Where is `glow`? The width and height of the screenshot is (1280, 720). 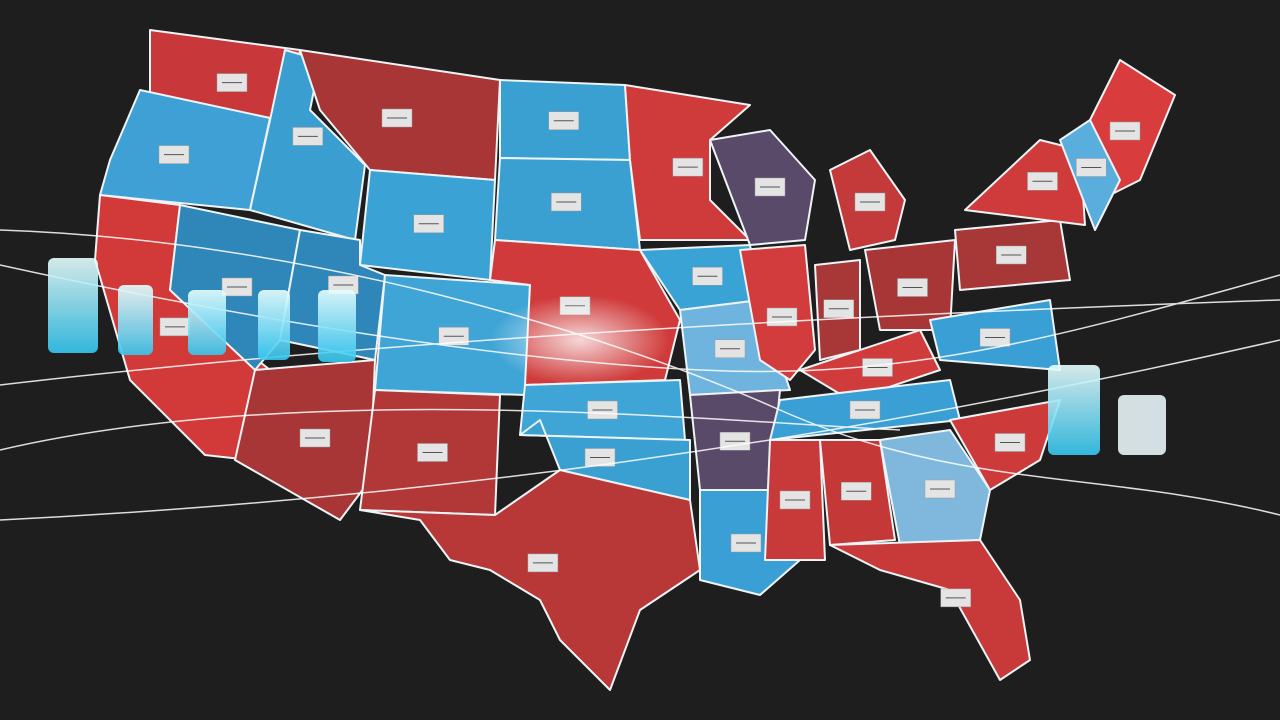 glow is located at coordinates (580, 340).